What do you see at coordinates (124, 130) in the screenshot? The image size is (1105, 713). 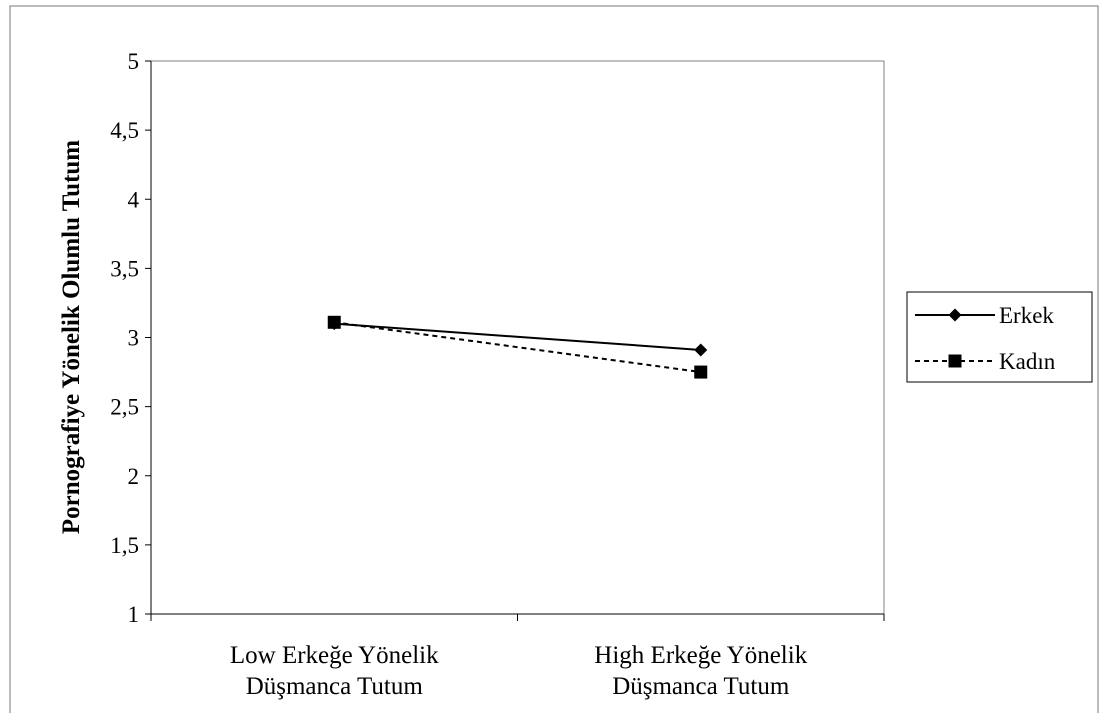 I see `y-tick-label: 4,5` at bounding box center [124, 130].